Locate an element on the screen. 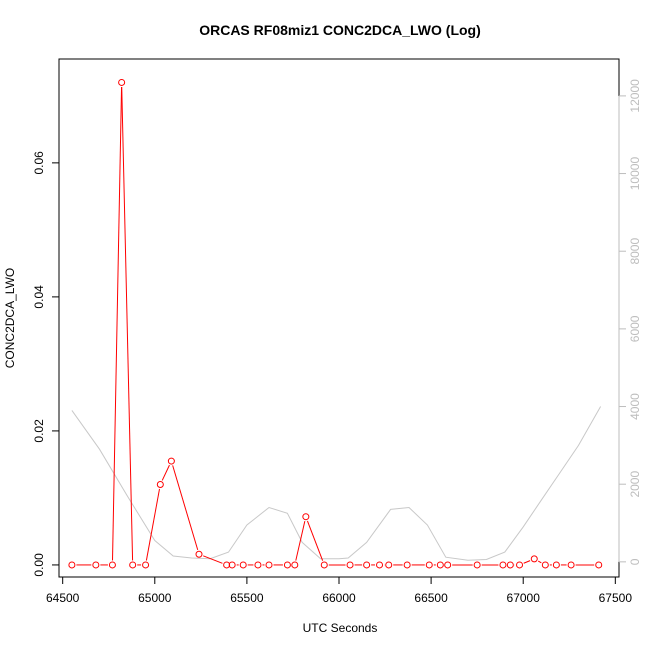 The height and width of the screenshot is (650, 650). y2-tick-label: 6000 is located at coordinates (635, 328).